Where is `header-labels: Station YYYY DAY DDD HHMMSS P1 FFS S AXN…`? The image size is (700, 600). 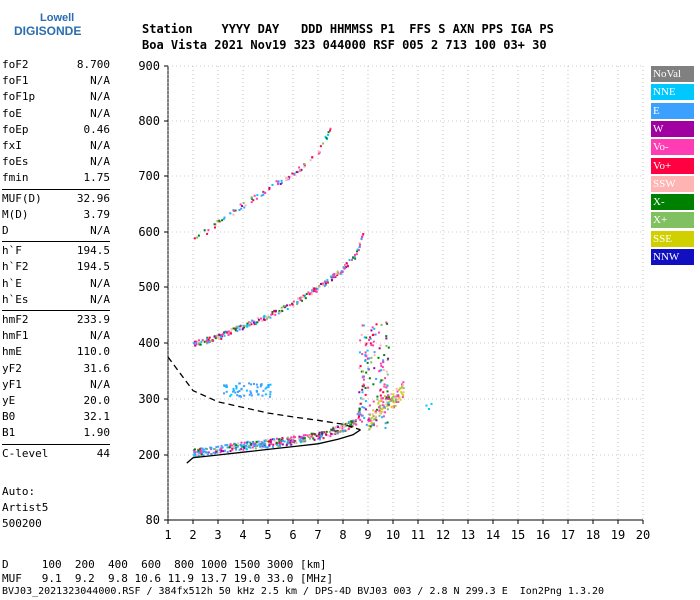 header-labels: Station YYYY DAY DDD HHMMSS P1 FFS S AXN… is located at coordinates (348, 29).